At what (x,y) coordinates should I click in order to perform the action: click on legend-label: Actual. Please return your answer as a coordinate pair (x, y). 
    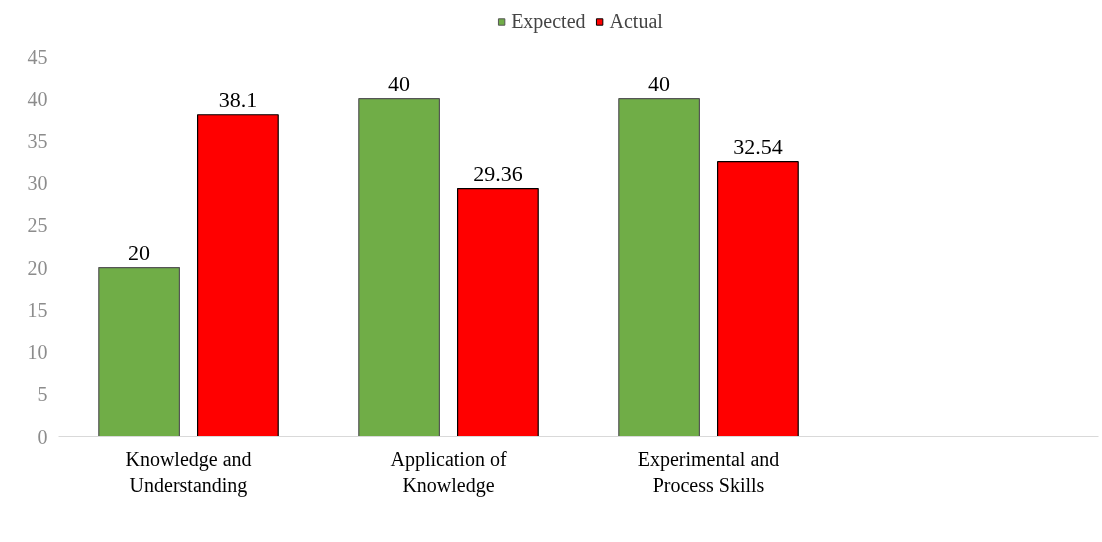
    Looking at the image, I should click on (636, 21).